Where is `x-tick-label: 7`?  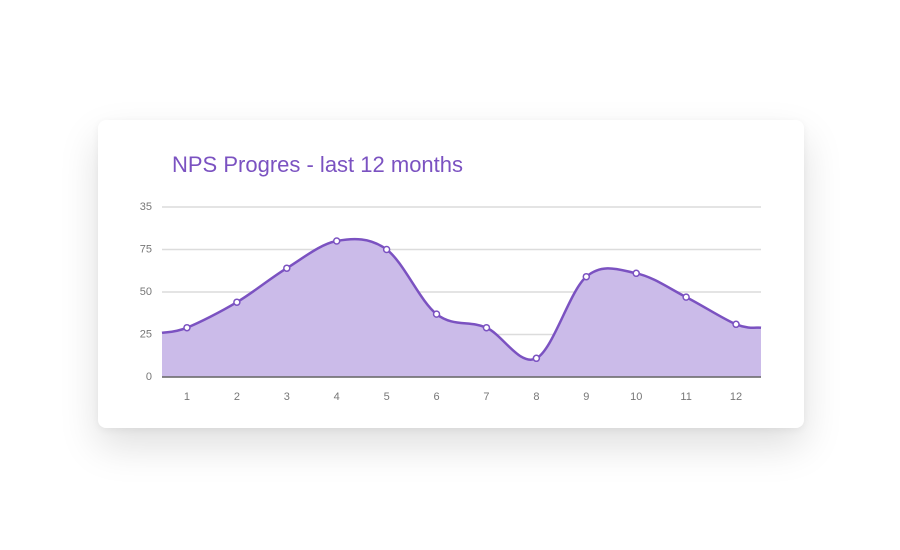
x-tick-label: 7 is located at coordinates (486, 397).